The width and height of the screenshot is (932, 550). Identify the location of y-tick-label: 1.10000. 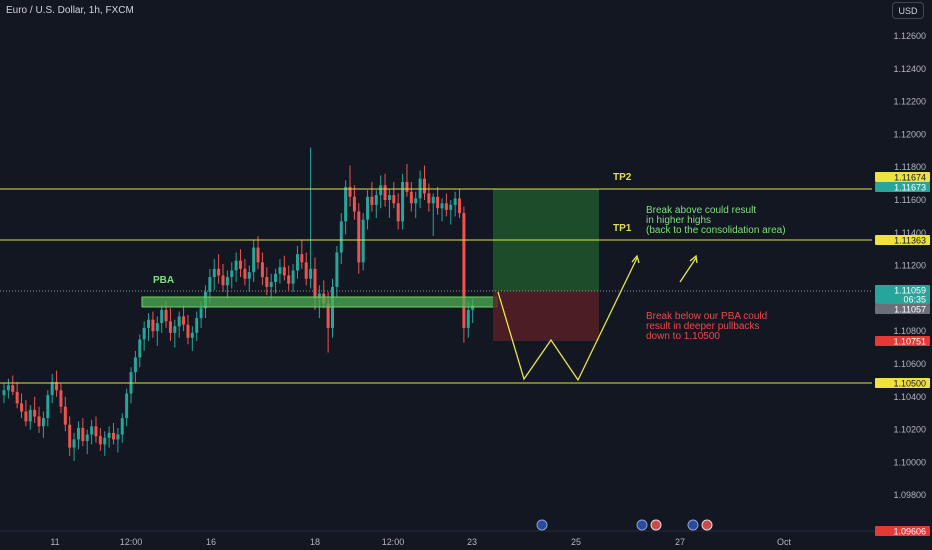
(909, 462).